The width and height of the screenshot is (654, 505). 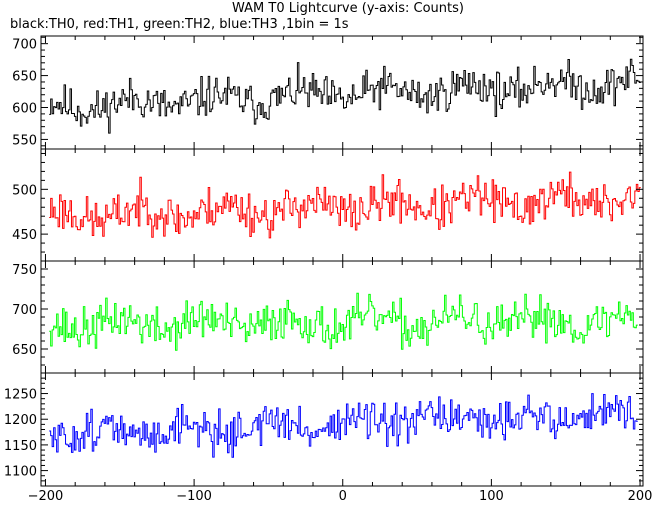 I want to click on series-th3-line, so click(x=343, y=425).